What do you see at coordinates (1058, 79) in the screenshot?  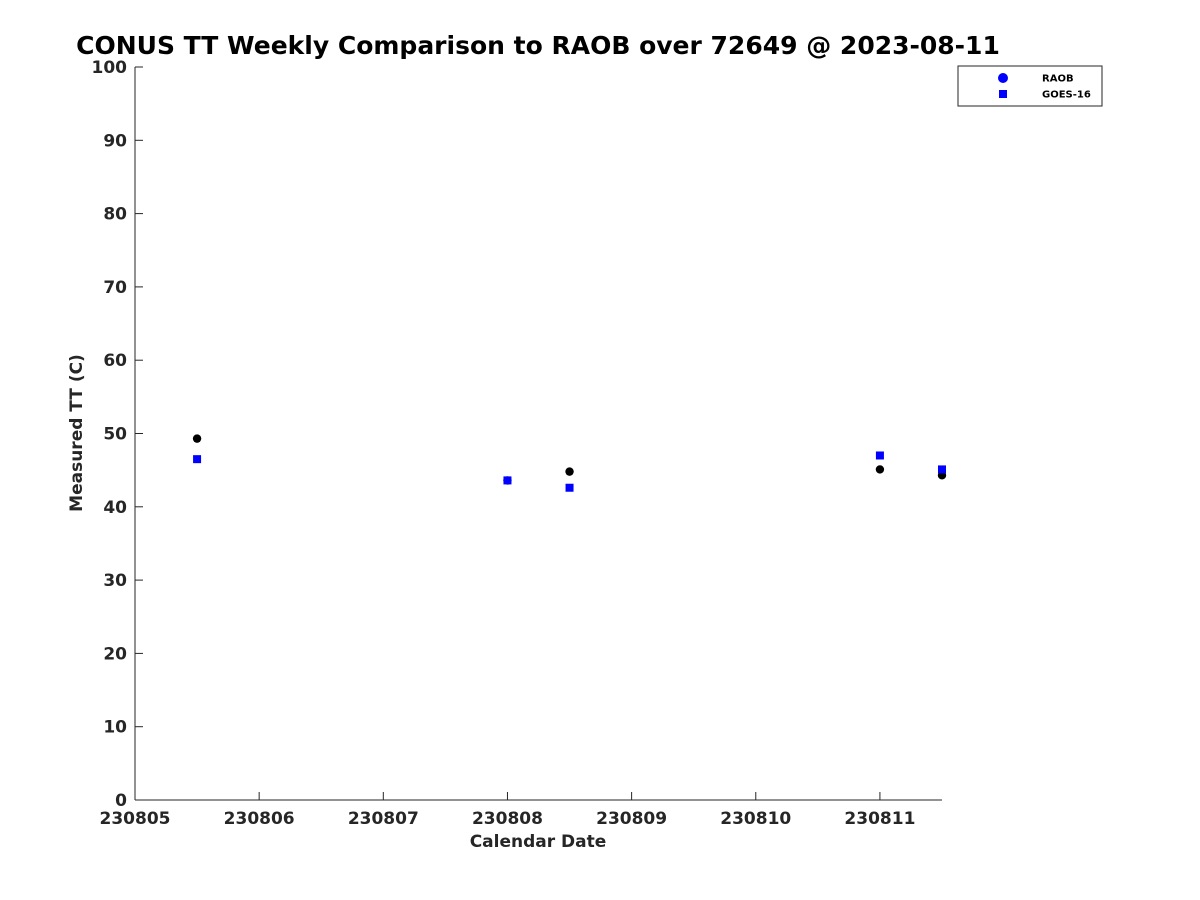 I see `legend-label-raob: RAOB` at bounding box center [1058, 79].